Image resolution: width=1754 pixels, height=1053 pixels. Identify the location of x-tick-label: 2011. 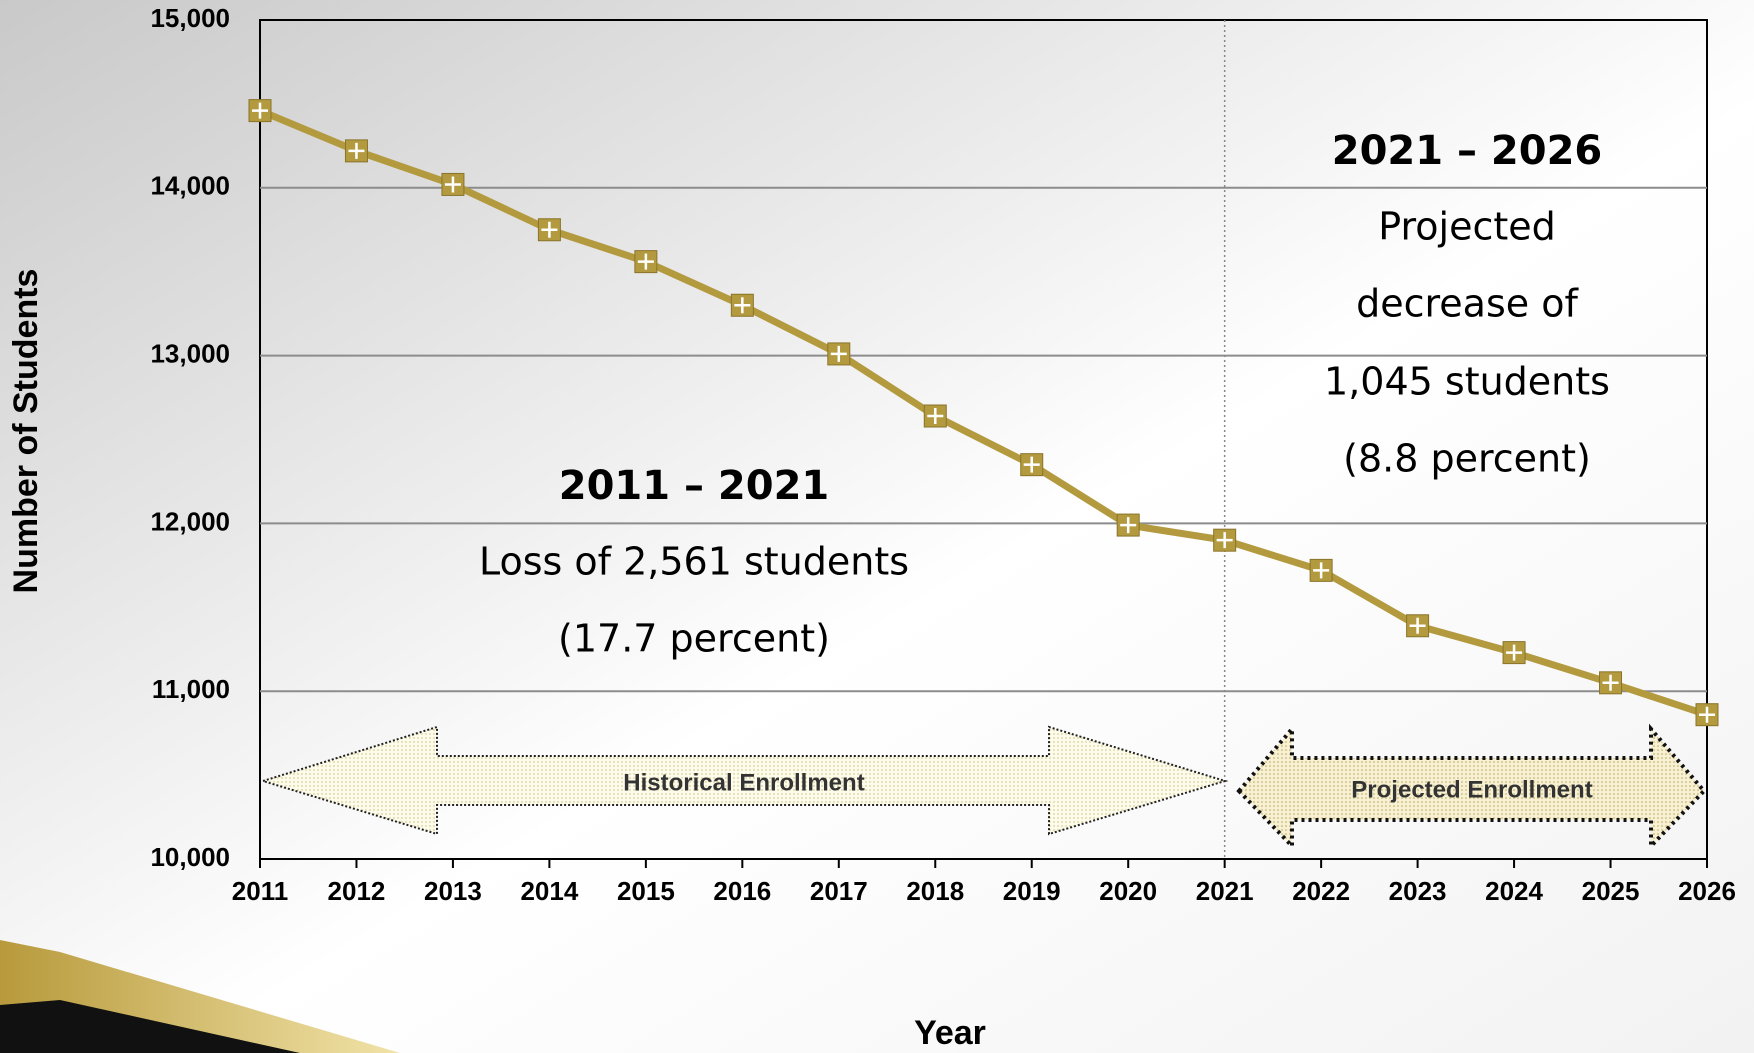
(260, 891).